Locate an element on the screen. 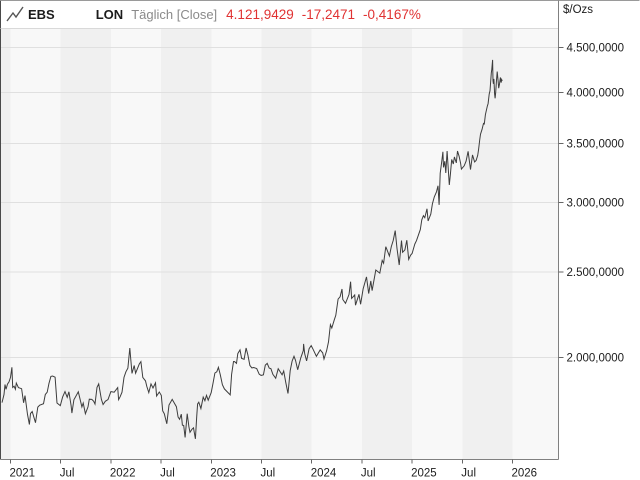 The image size is (640, 480). y-tick-label: 2.000,0000 is located at coordinates (596, 358).